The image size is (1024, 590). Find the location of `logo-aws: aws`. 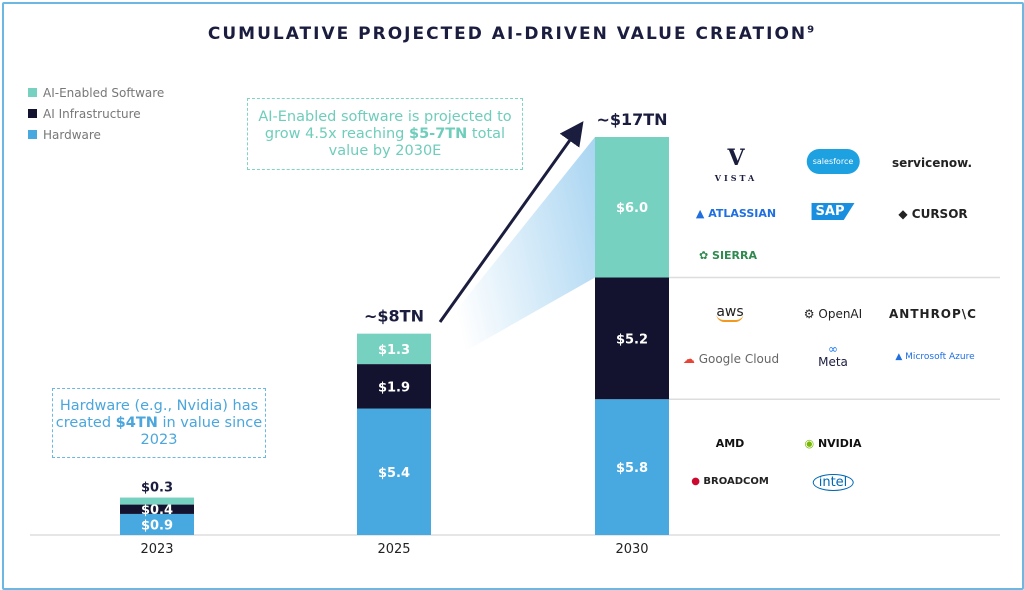

logo-aws: aws is located at coordinates (730, 313).